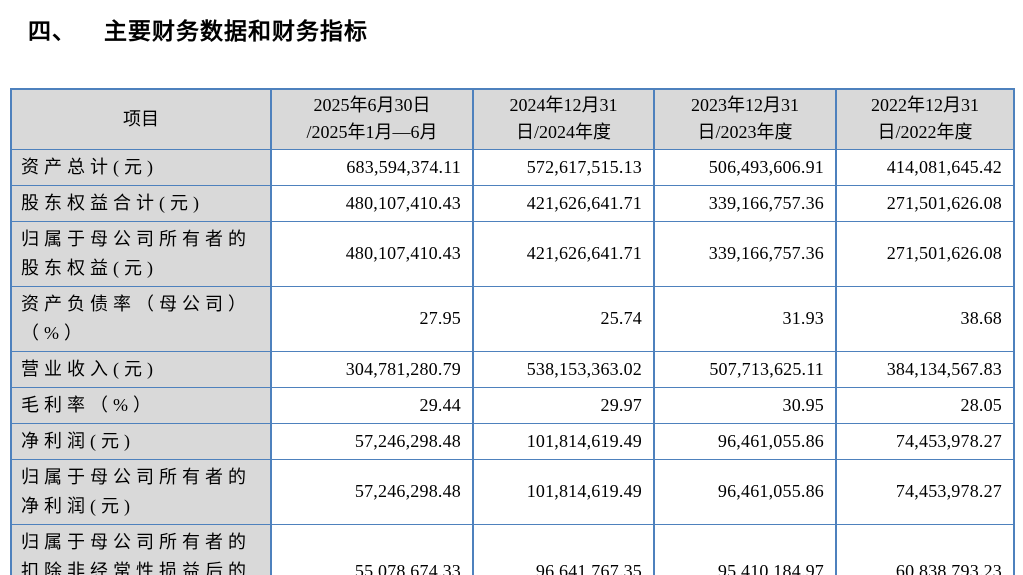 This screenshot has width=1023, height=575. Describe the element at coordinates (236, 31) in the screenshot. I see `section-title-text: 主要财务数据和财务指标` at that location.